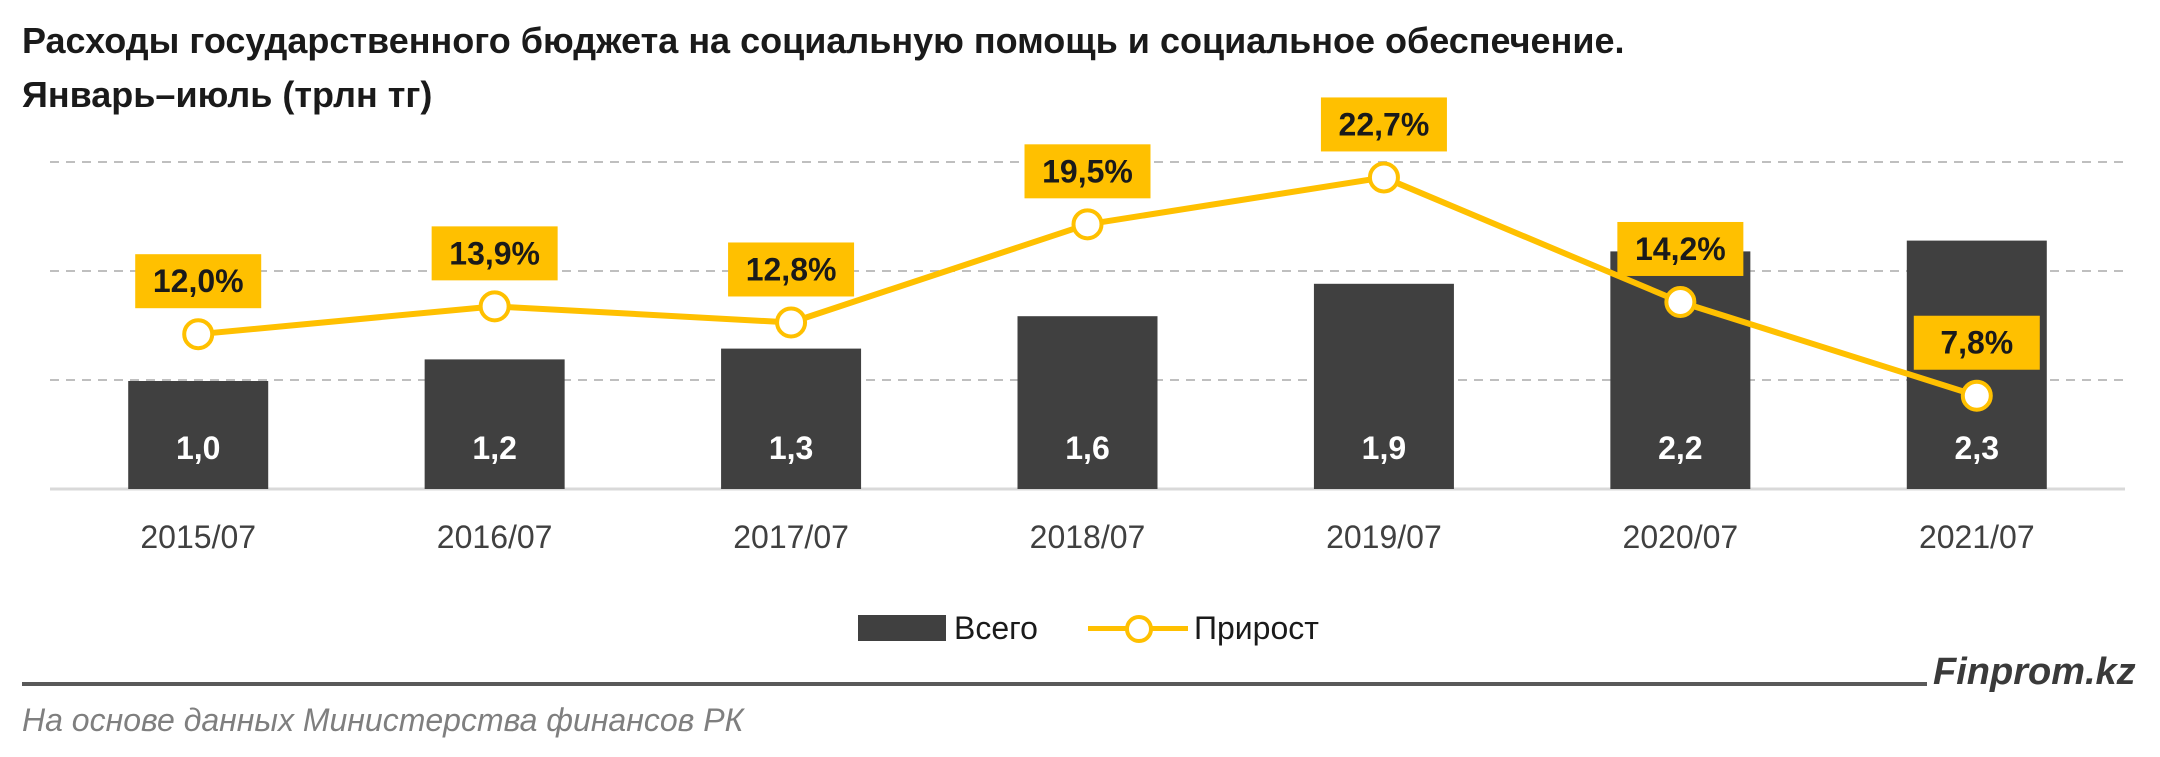  I want to click on chart-legend: Всего Прирост, so click(1080, 628).